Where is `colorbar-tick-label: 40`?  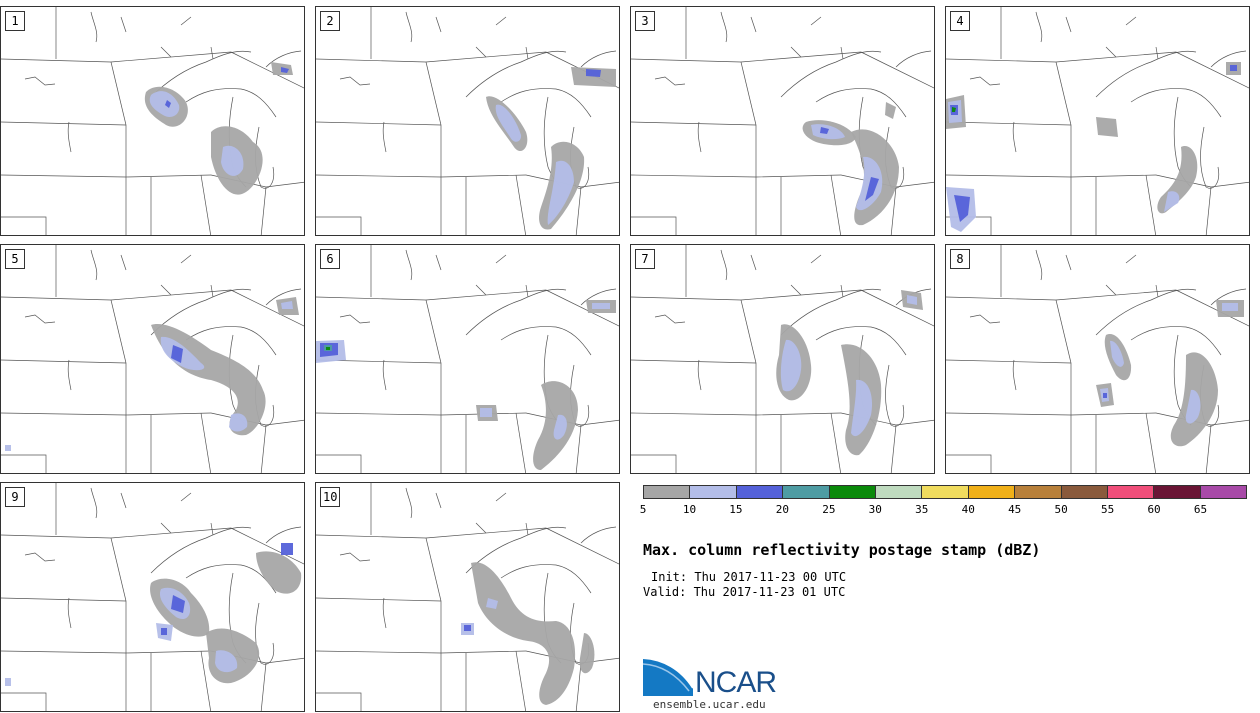
colorbar-tick-label: 40 is located at coordinates (968, 509).